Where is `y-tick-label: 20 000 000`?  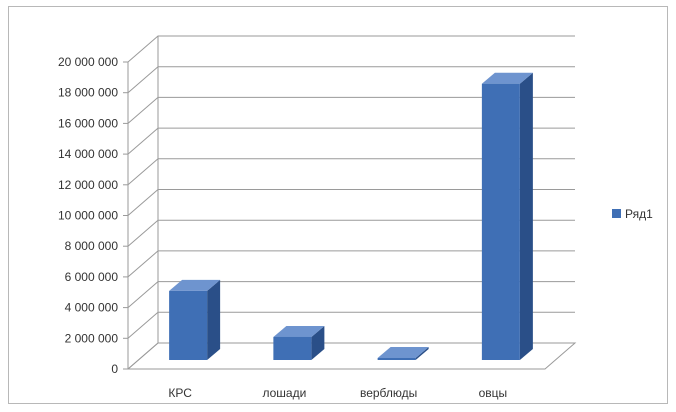 y-tick-label: 20 000 000 is located at coordinates (88, 62).